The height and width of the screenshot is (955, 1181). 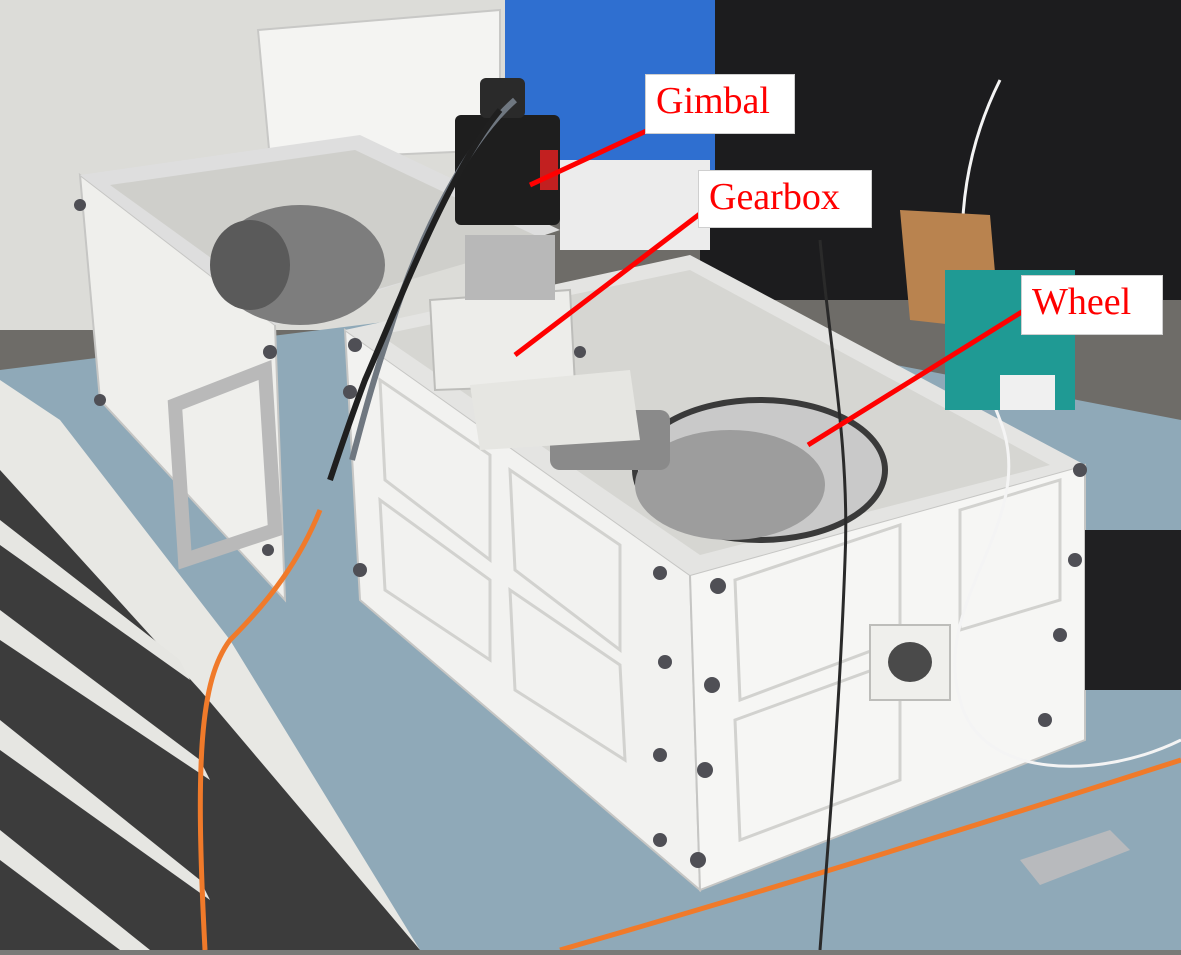 What do you see at coordinates (1133, 610) in the screenshot?
I see `black-device` at bounding box center [1133, 610].